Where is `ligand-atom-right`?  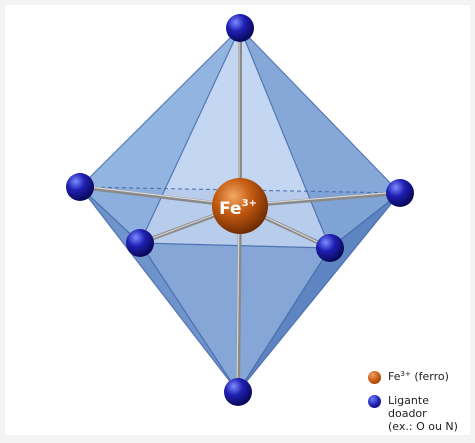
ligand-atom-right is located at coordinates (400, 193).